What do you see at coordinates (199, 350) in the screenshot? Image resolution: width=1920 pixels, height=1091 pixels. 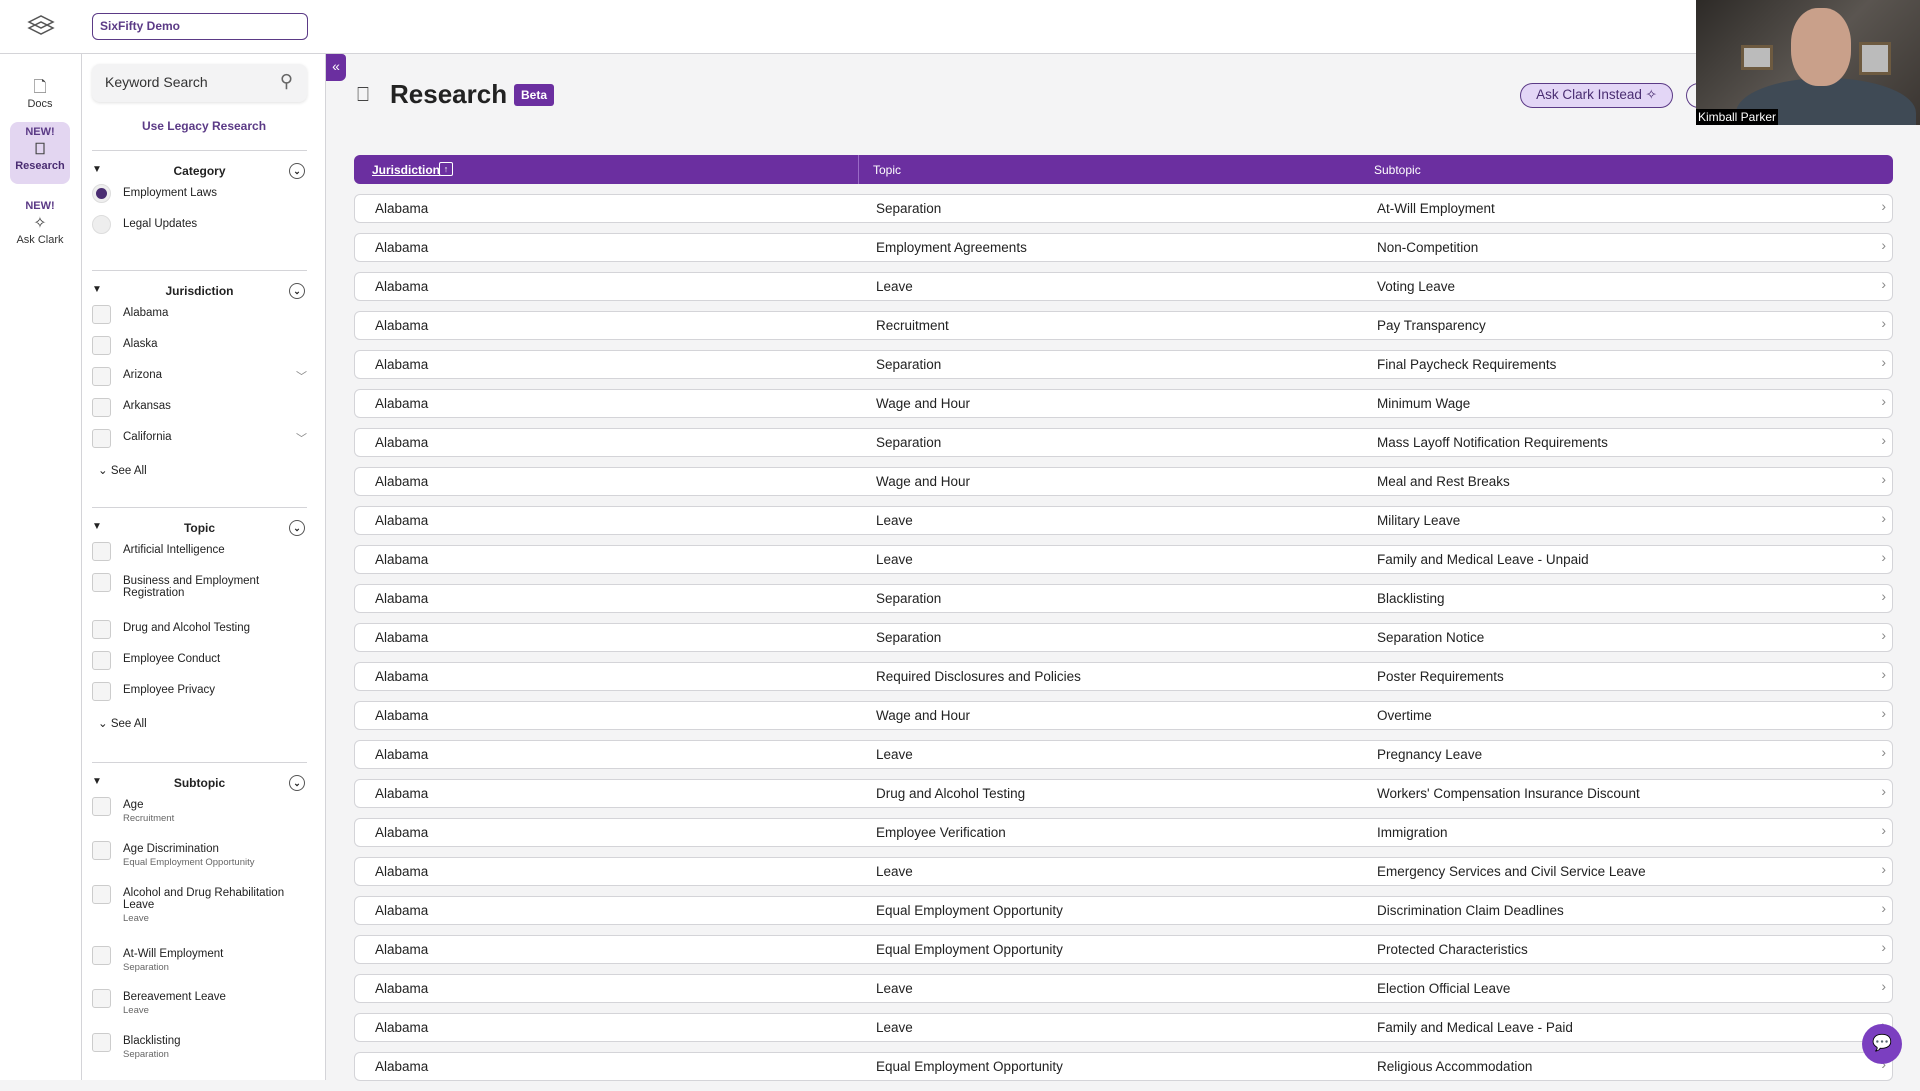 I see `jurisdiction-option: Alaska` at bounding box center [199, 350].